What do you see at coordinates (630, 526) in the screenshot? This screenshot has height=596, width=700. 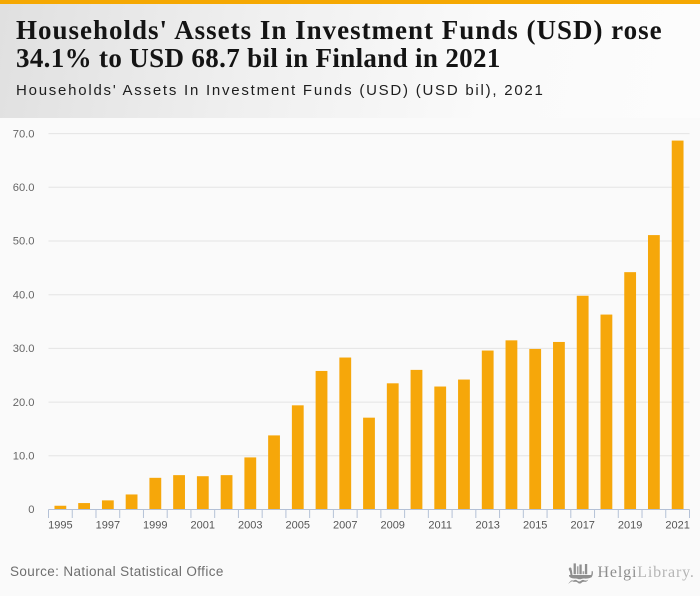 I see `svg-text: 2019` at bounding box center [630, 526].